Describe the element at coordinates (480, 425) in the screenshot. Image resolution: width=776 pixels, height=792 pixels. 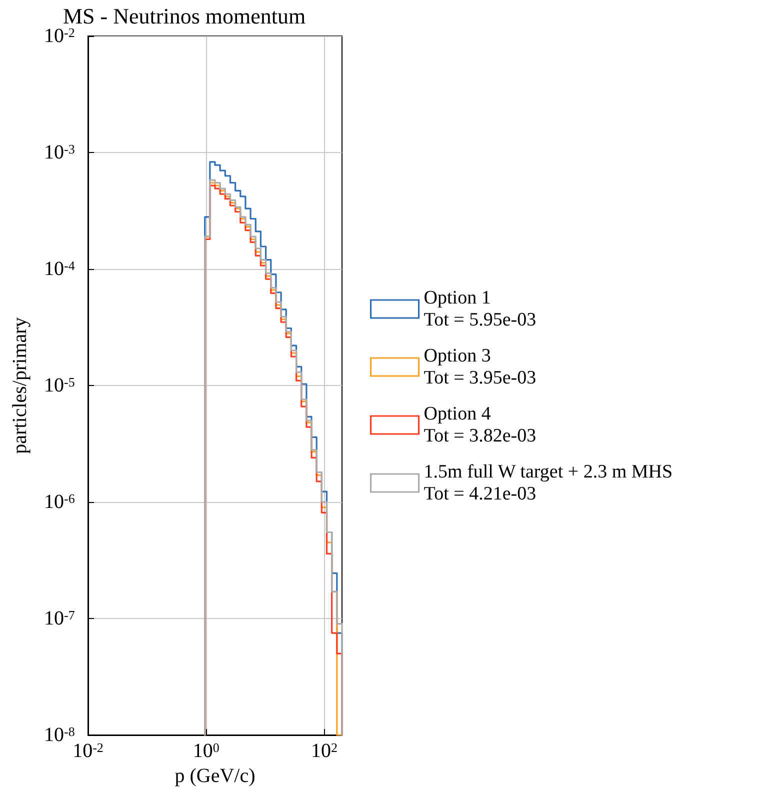
I see `legend-label: Option 4 Tot = 3.82e-03` at that location.